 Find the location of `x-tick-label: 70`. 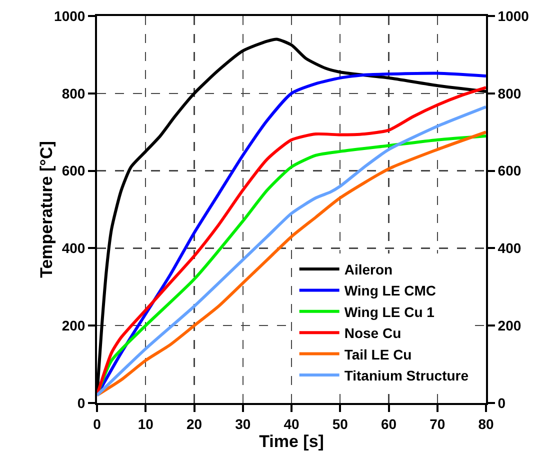

x-tick-label: 70 is located at coordinates (438, 424).